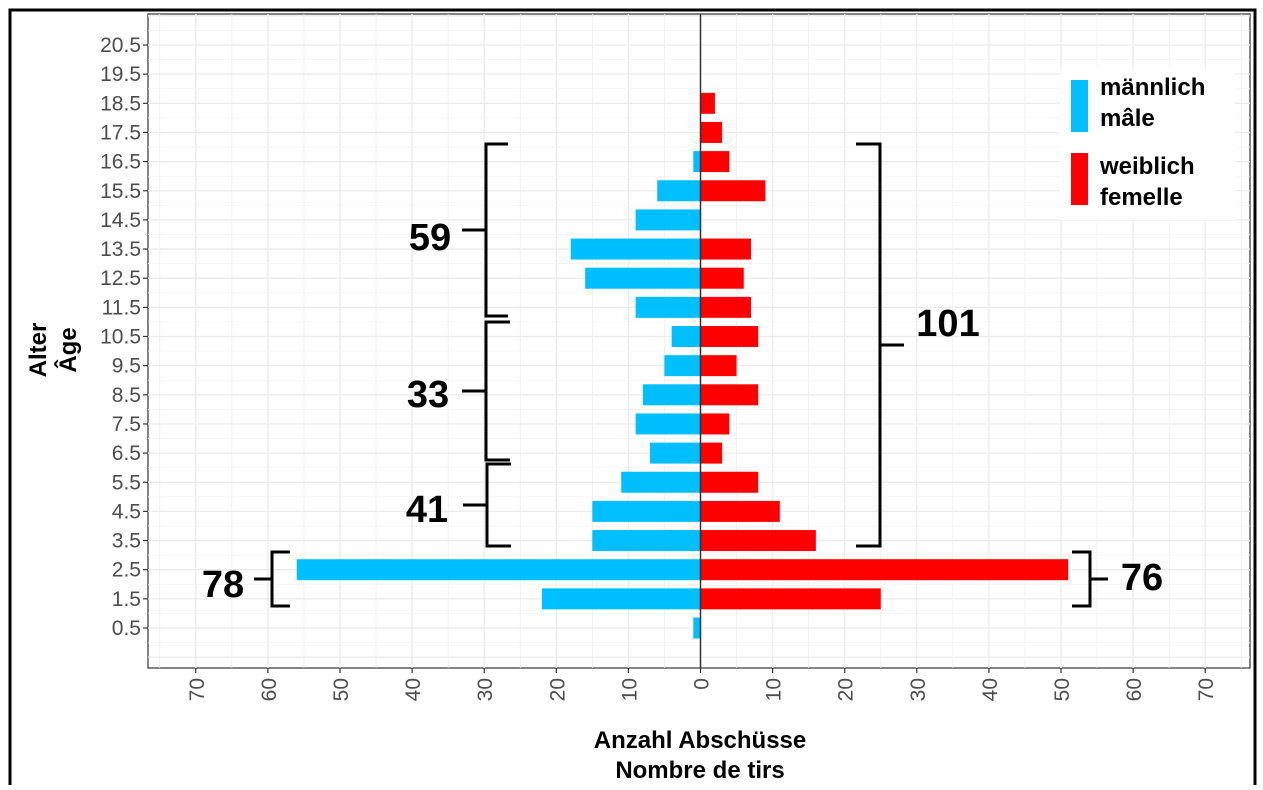 This screenshot has height=790, width=1263. Describe the element at coordinates (126, 570) in the screenshot. I see `y-tick-label: 2.5` at that location.